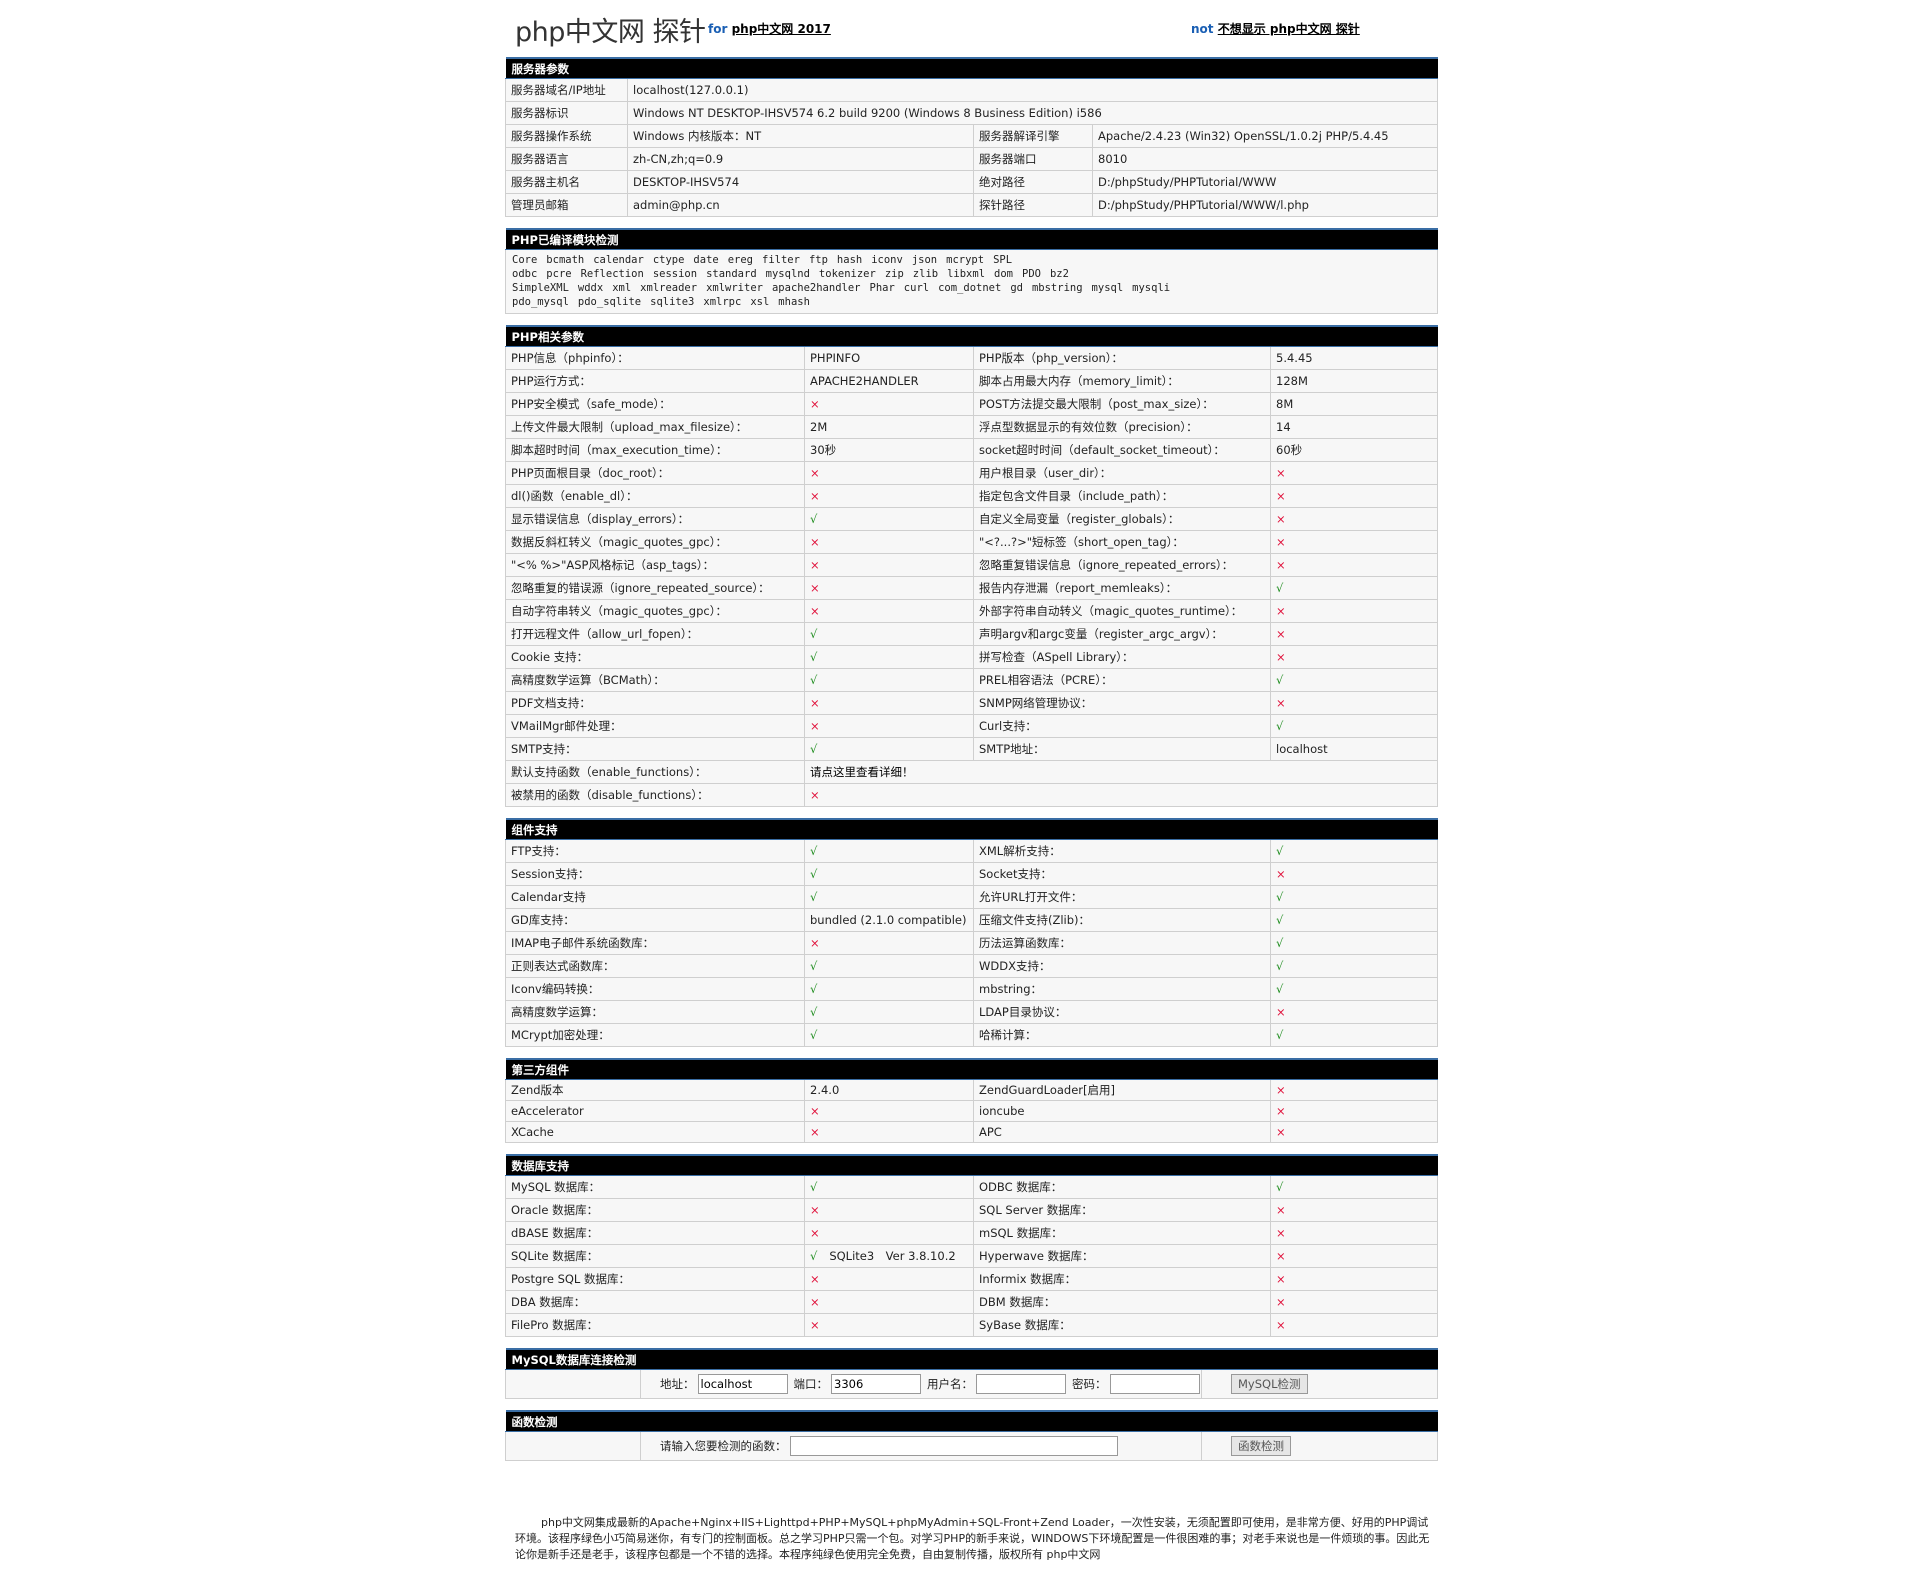 This screenshot has height=1577, width=1920. I want to click on function-check-button: 函数检测, so click(1261, 1446).